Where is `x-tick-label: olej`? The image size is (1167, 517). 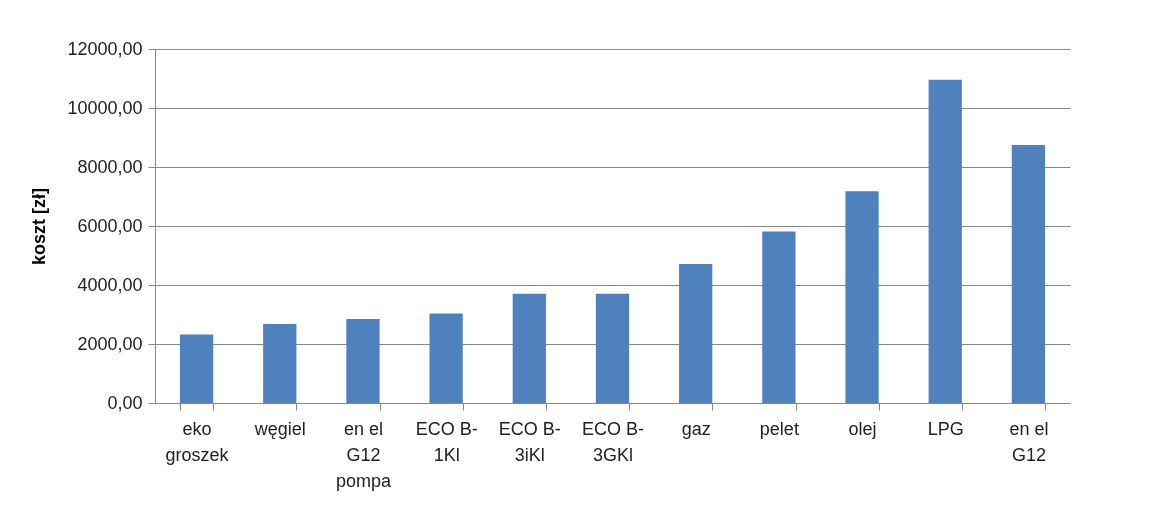 x-tick-label: olej is located at coordinates (862, 428).